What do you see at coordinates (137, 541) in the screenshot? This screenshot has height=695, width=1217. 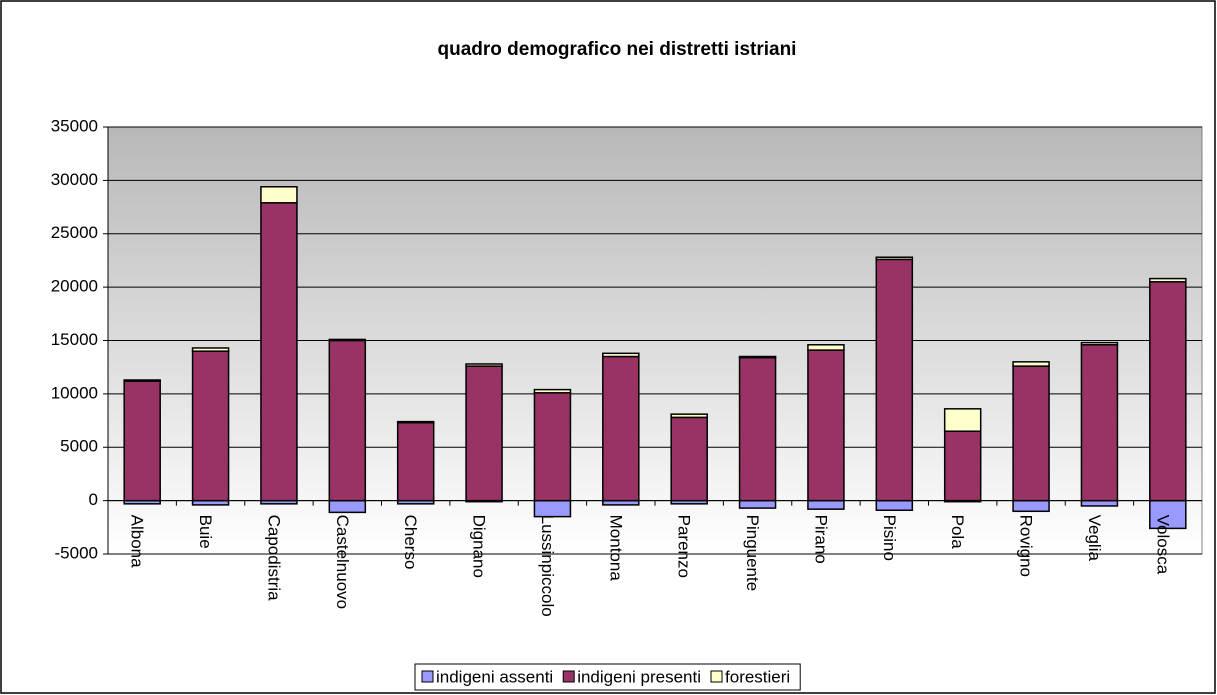 I see `x-tick-label: Albona` at bounding box center [137, 541].